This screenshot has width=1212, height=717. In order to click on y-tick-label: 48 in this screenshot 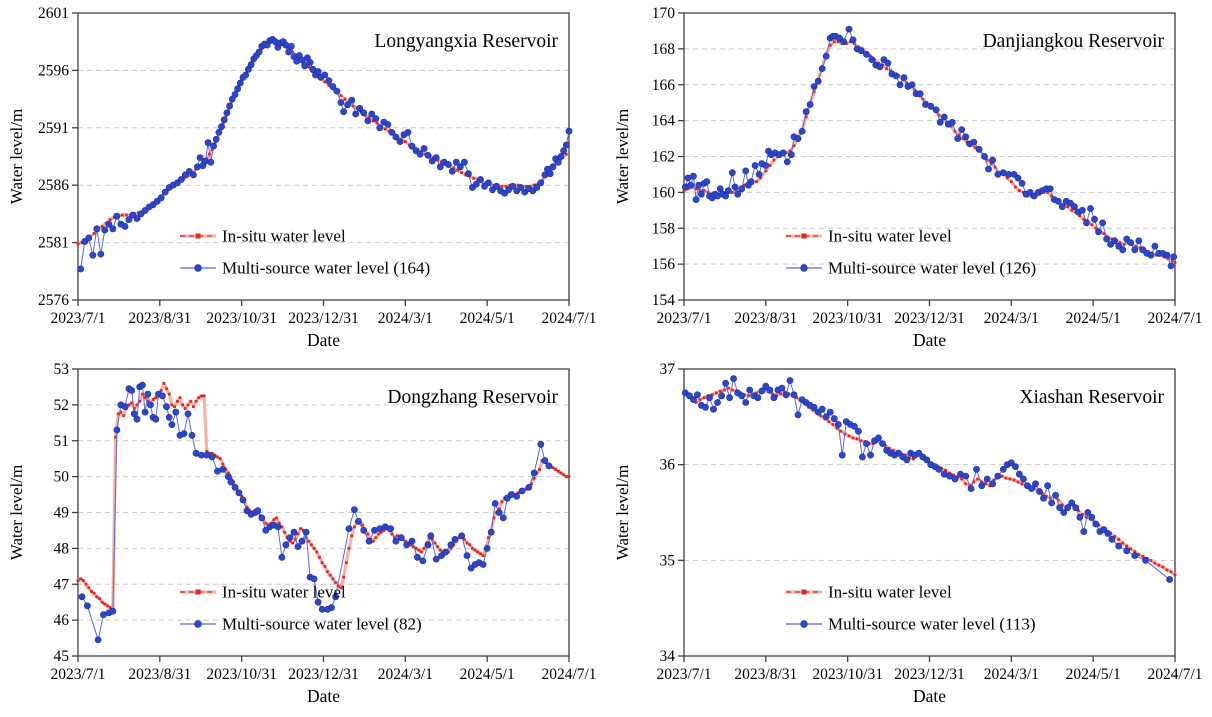, I will do `click(62, 548)`.